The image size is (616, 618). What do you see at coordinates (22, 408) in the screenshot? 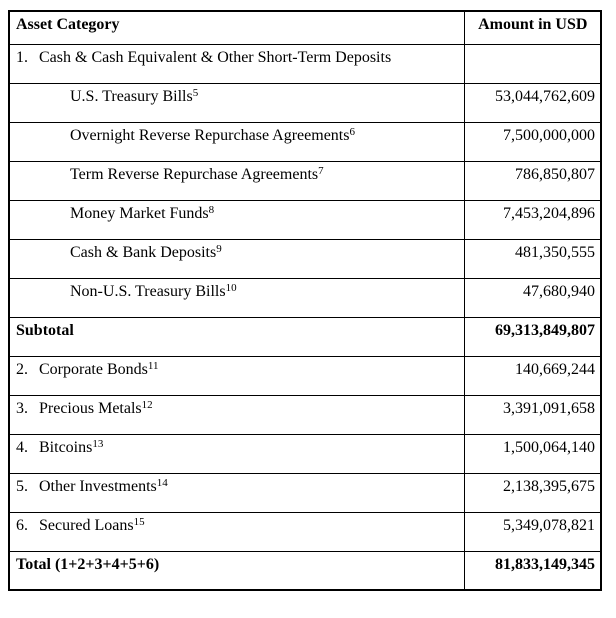
I see `item-number: 3.` at bounding box center [22, 408].